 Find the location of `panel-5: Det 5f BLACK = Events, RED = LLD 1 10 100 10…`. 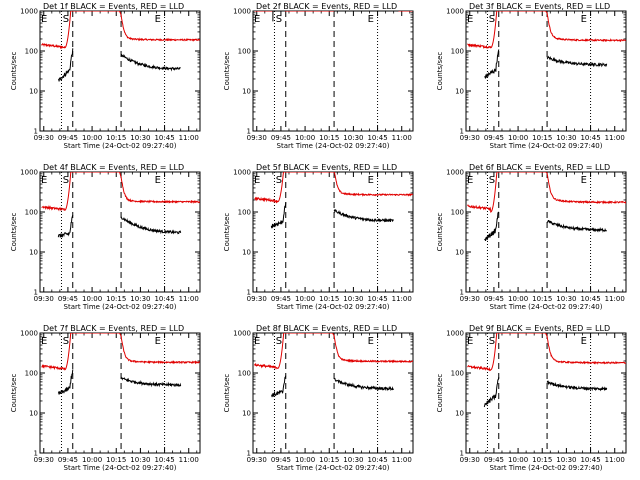

panel-5: Det 5f BLACK = Events, RED = LLD 1 10 100 10… is located at coordinates (318, 237).